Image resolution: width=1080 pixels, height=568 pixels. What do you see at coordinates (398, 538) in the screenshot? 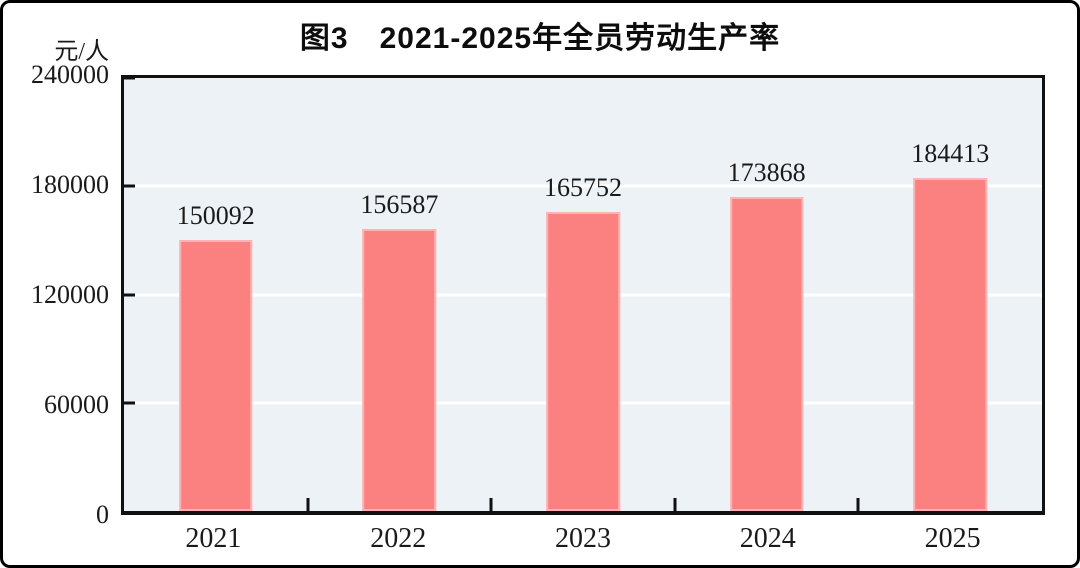
I see `x-tick-label: 2022` at bounding box center [398, 538].